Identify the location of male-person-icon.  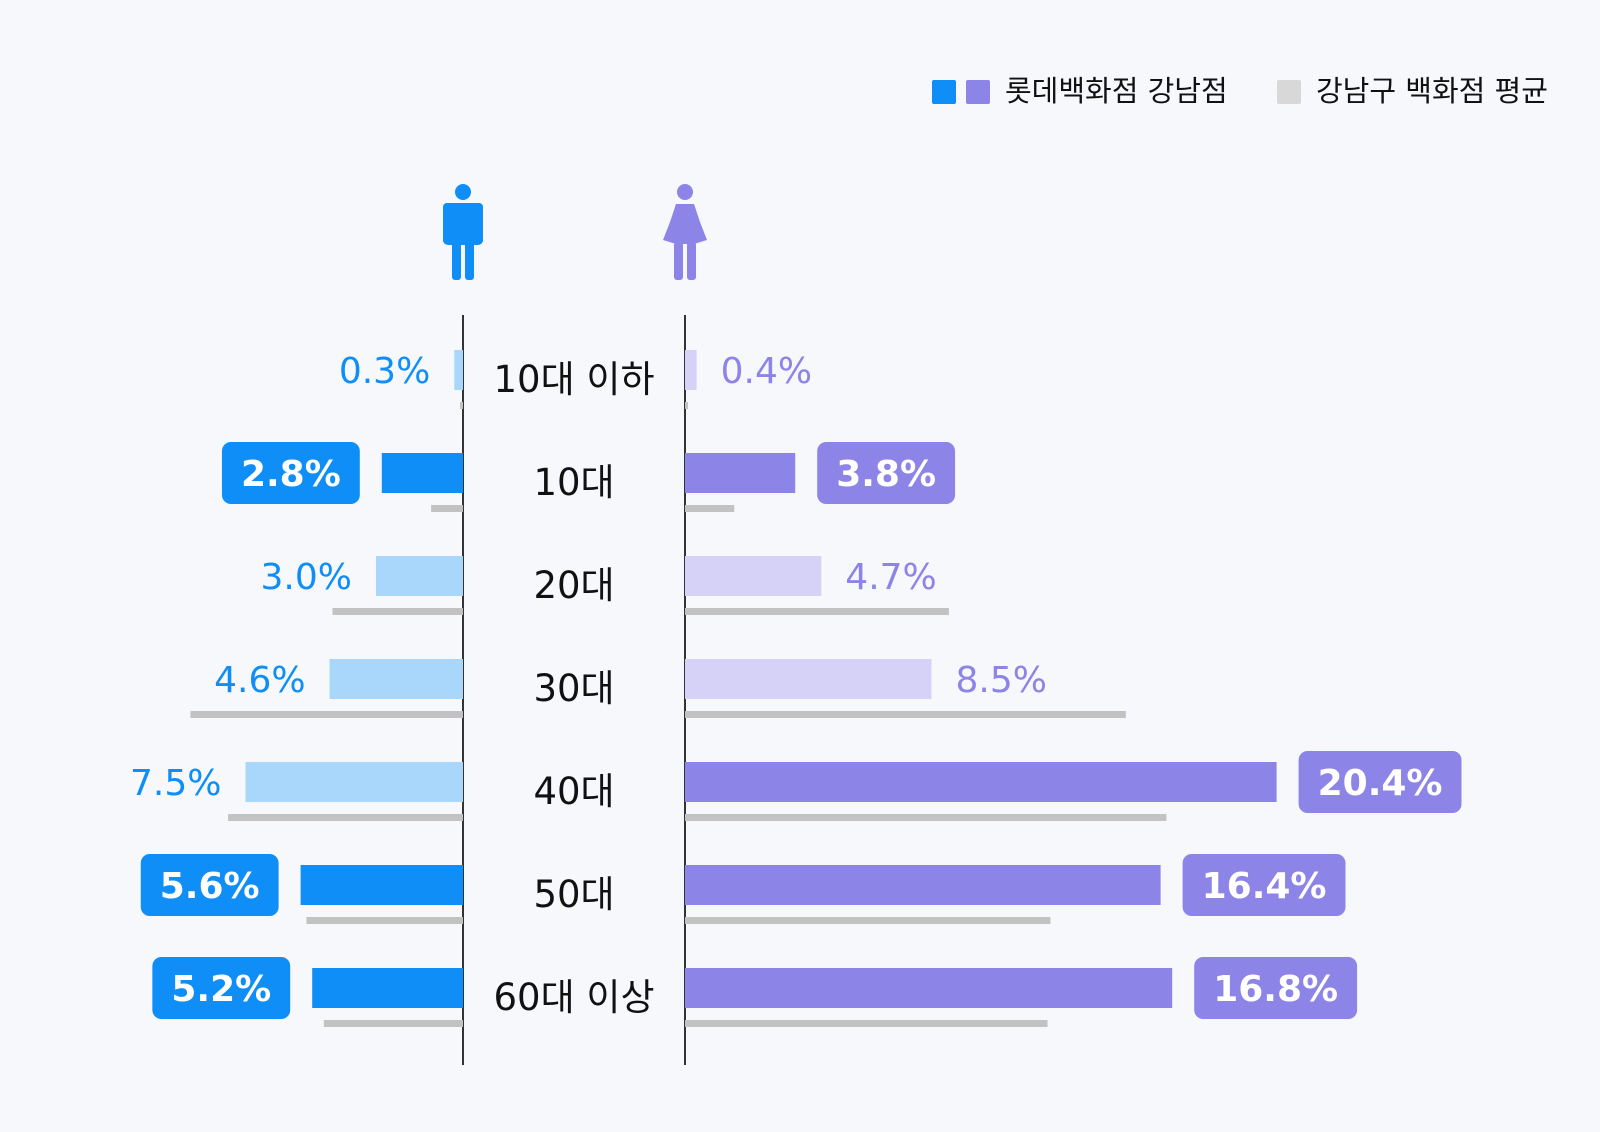
(463, 232).